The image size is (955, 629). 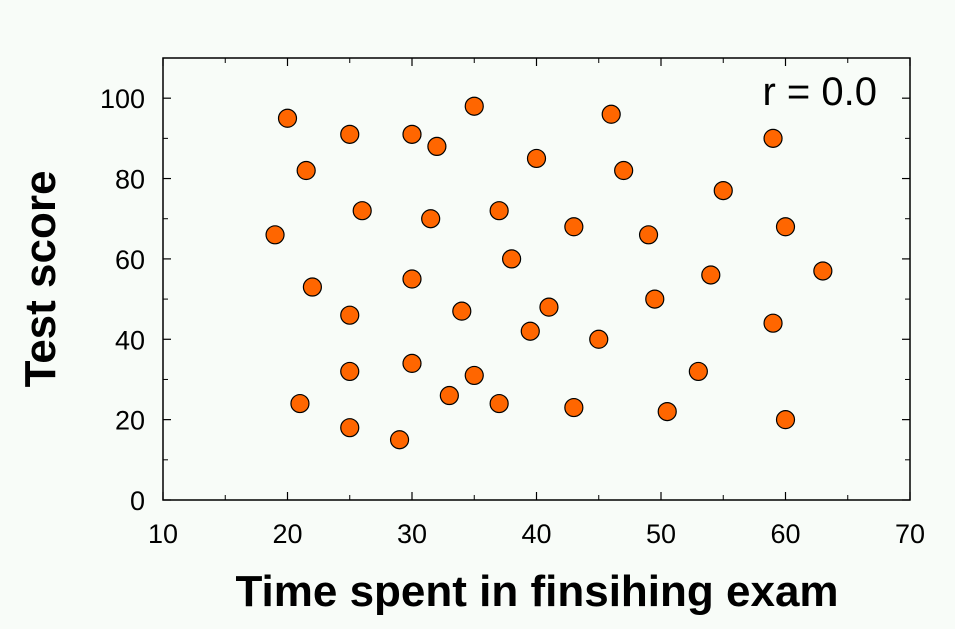 I want to click on x-tick-label: 10, so click(x=163, y=534).